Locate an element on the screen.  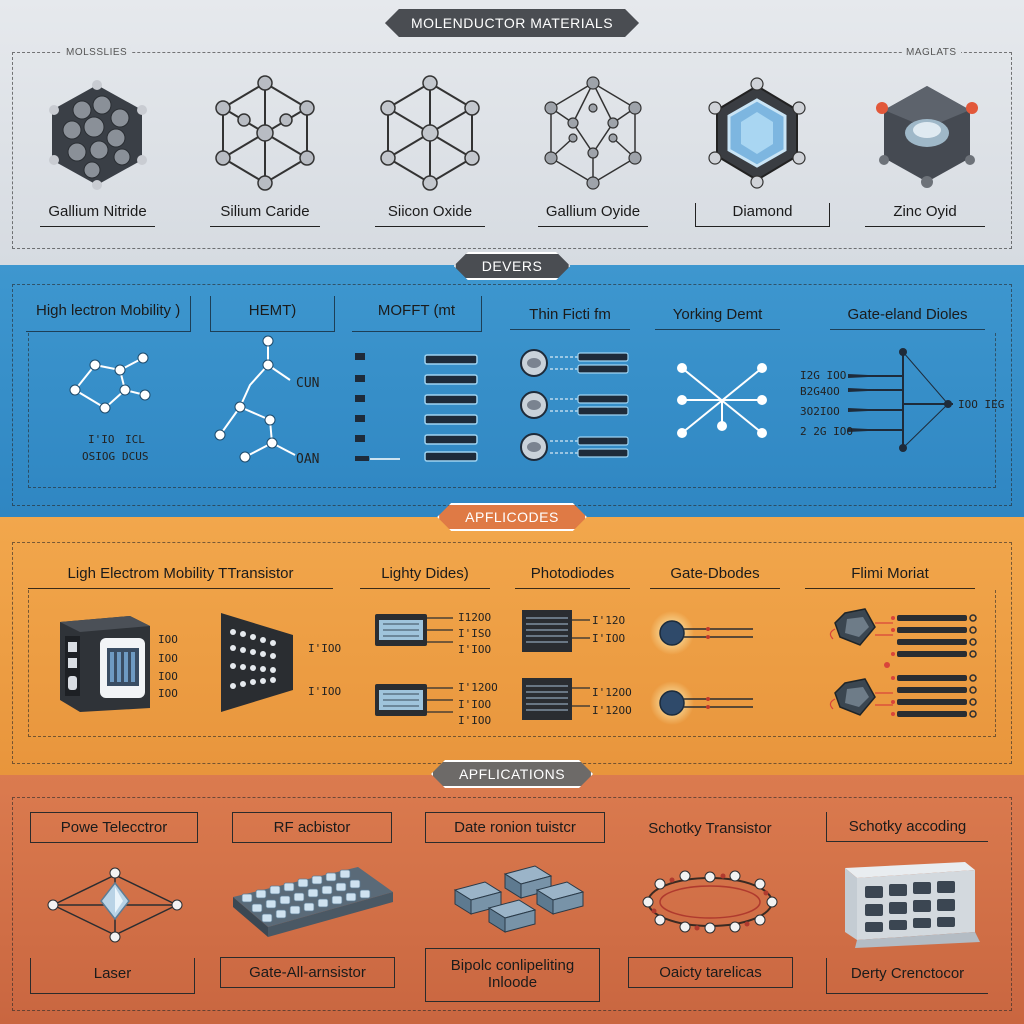
hemt-left-label-1: I'IO is located at coordinates (101, 439).